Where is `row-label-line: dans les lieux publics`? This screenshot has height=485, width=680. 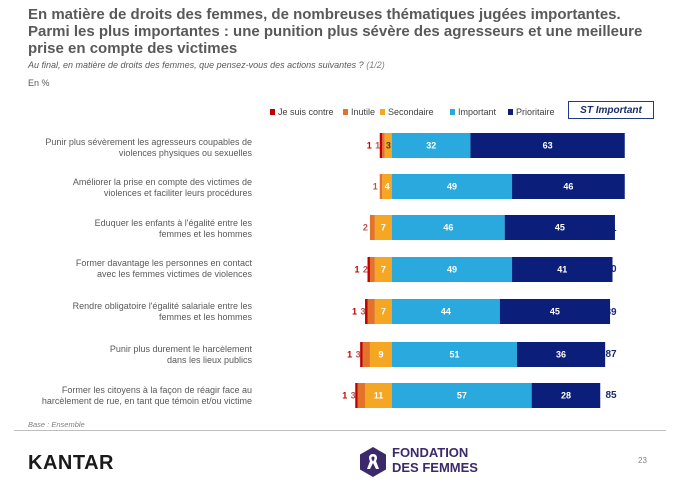 row-label-line: dans les lieux publics is located at coordinates (209, 360).